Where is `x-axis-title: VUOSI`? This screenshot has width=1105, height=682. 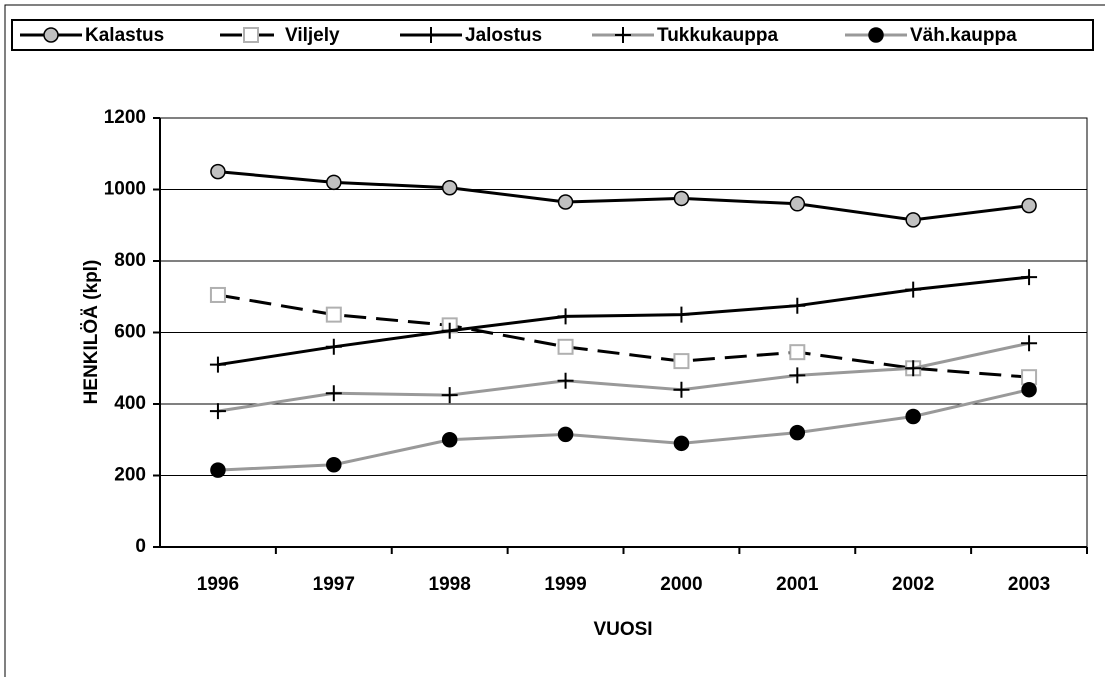 x-axis-title: VUOSI is located at coordinates (622, 629).